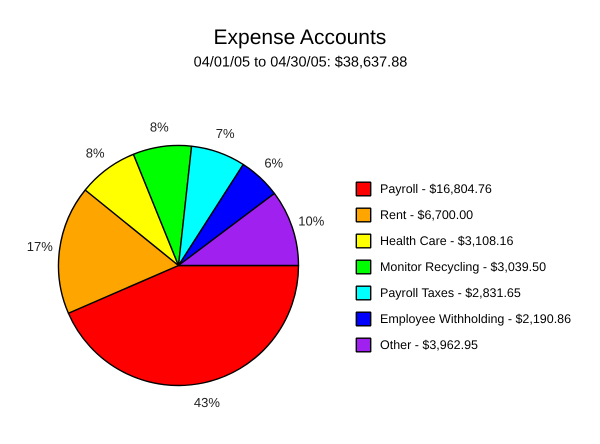 This screenshot has width=600, height=444. Describe the element at coordinates (427, 214) in the screenshot. I see `legend-label: Rent - $6,700.00` at that location.